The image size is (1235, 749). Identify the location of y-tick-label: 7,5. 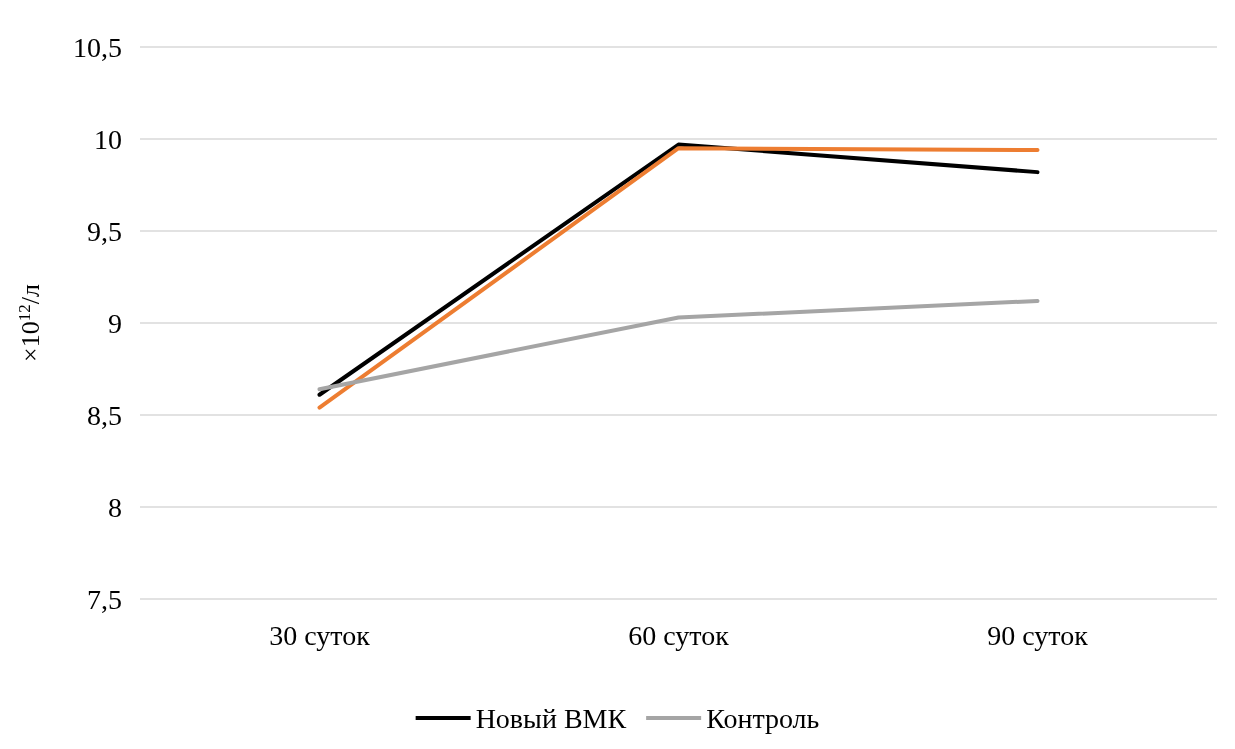
(104, 599).